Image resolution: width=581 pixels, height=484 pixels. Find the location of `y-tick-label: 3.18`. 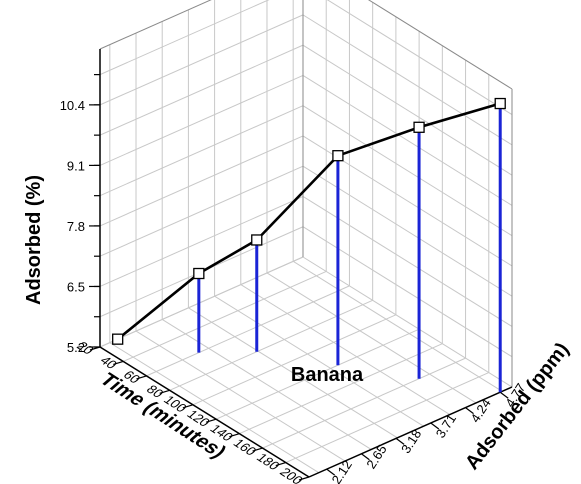

y-tick-label: 3.18 is located at coordinates (411, 441).